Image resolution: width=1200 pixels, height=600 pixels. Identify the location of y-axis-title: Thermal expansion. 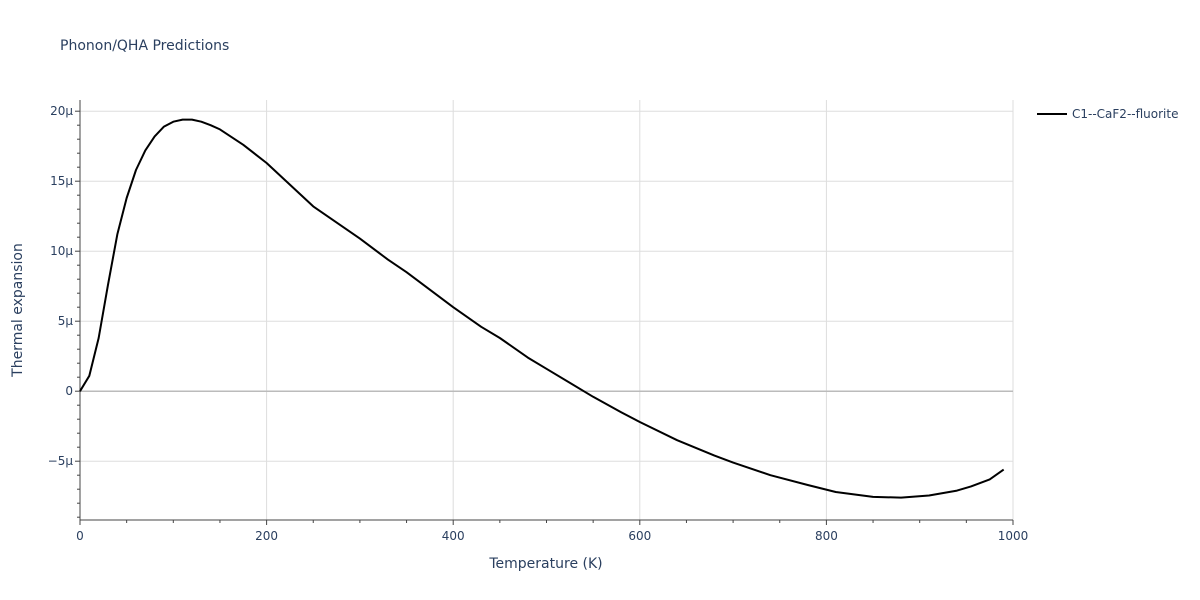
(18, 310).